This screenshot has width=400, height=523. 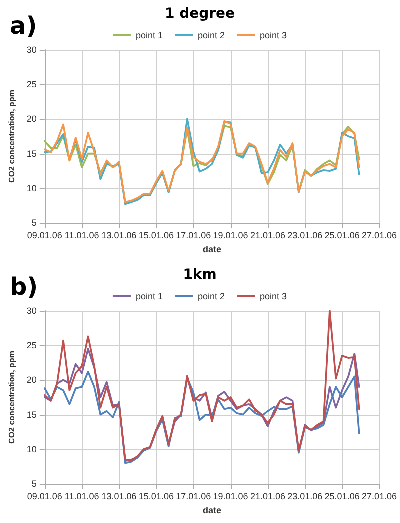 What do you see at coordinates (24, 287) in the screenshot?
I see `text: b)` at bounding box center [24, 287].